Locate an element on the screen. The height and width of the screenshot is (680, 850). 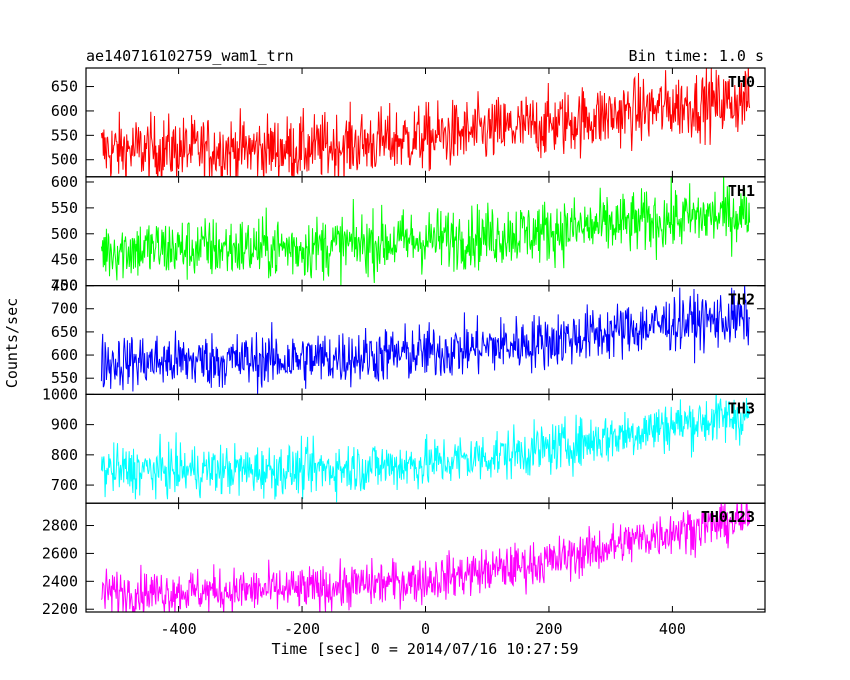
y-tick-label: 400 is located at coordinates (64, 286).